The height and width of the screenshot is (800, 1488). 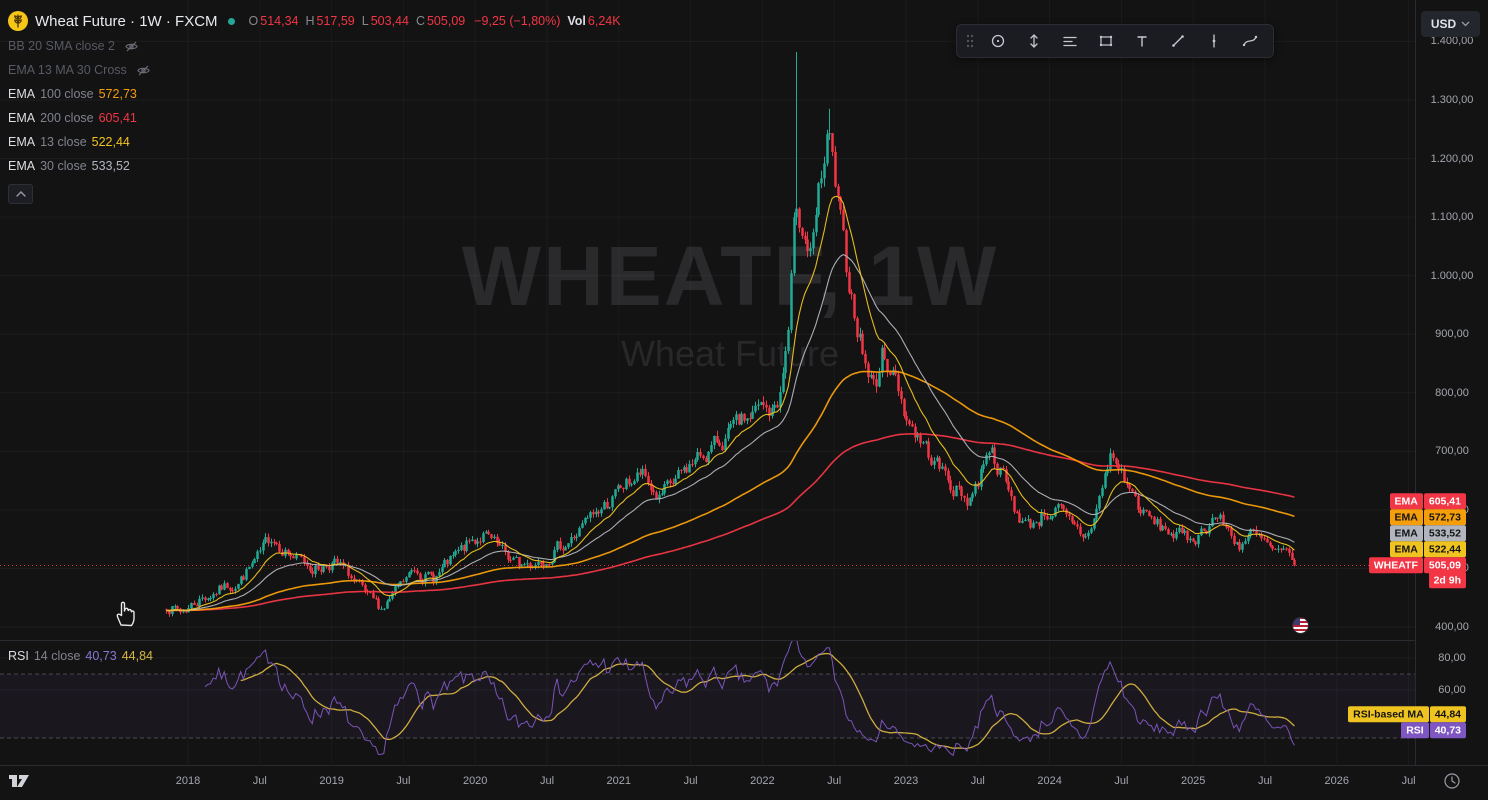 I want to click on rectangle-tool-icon, so click(x=1106, y=41).